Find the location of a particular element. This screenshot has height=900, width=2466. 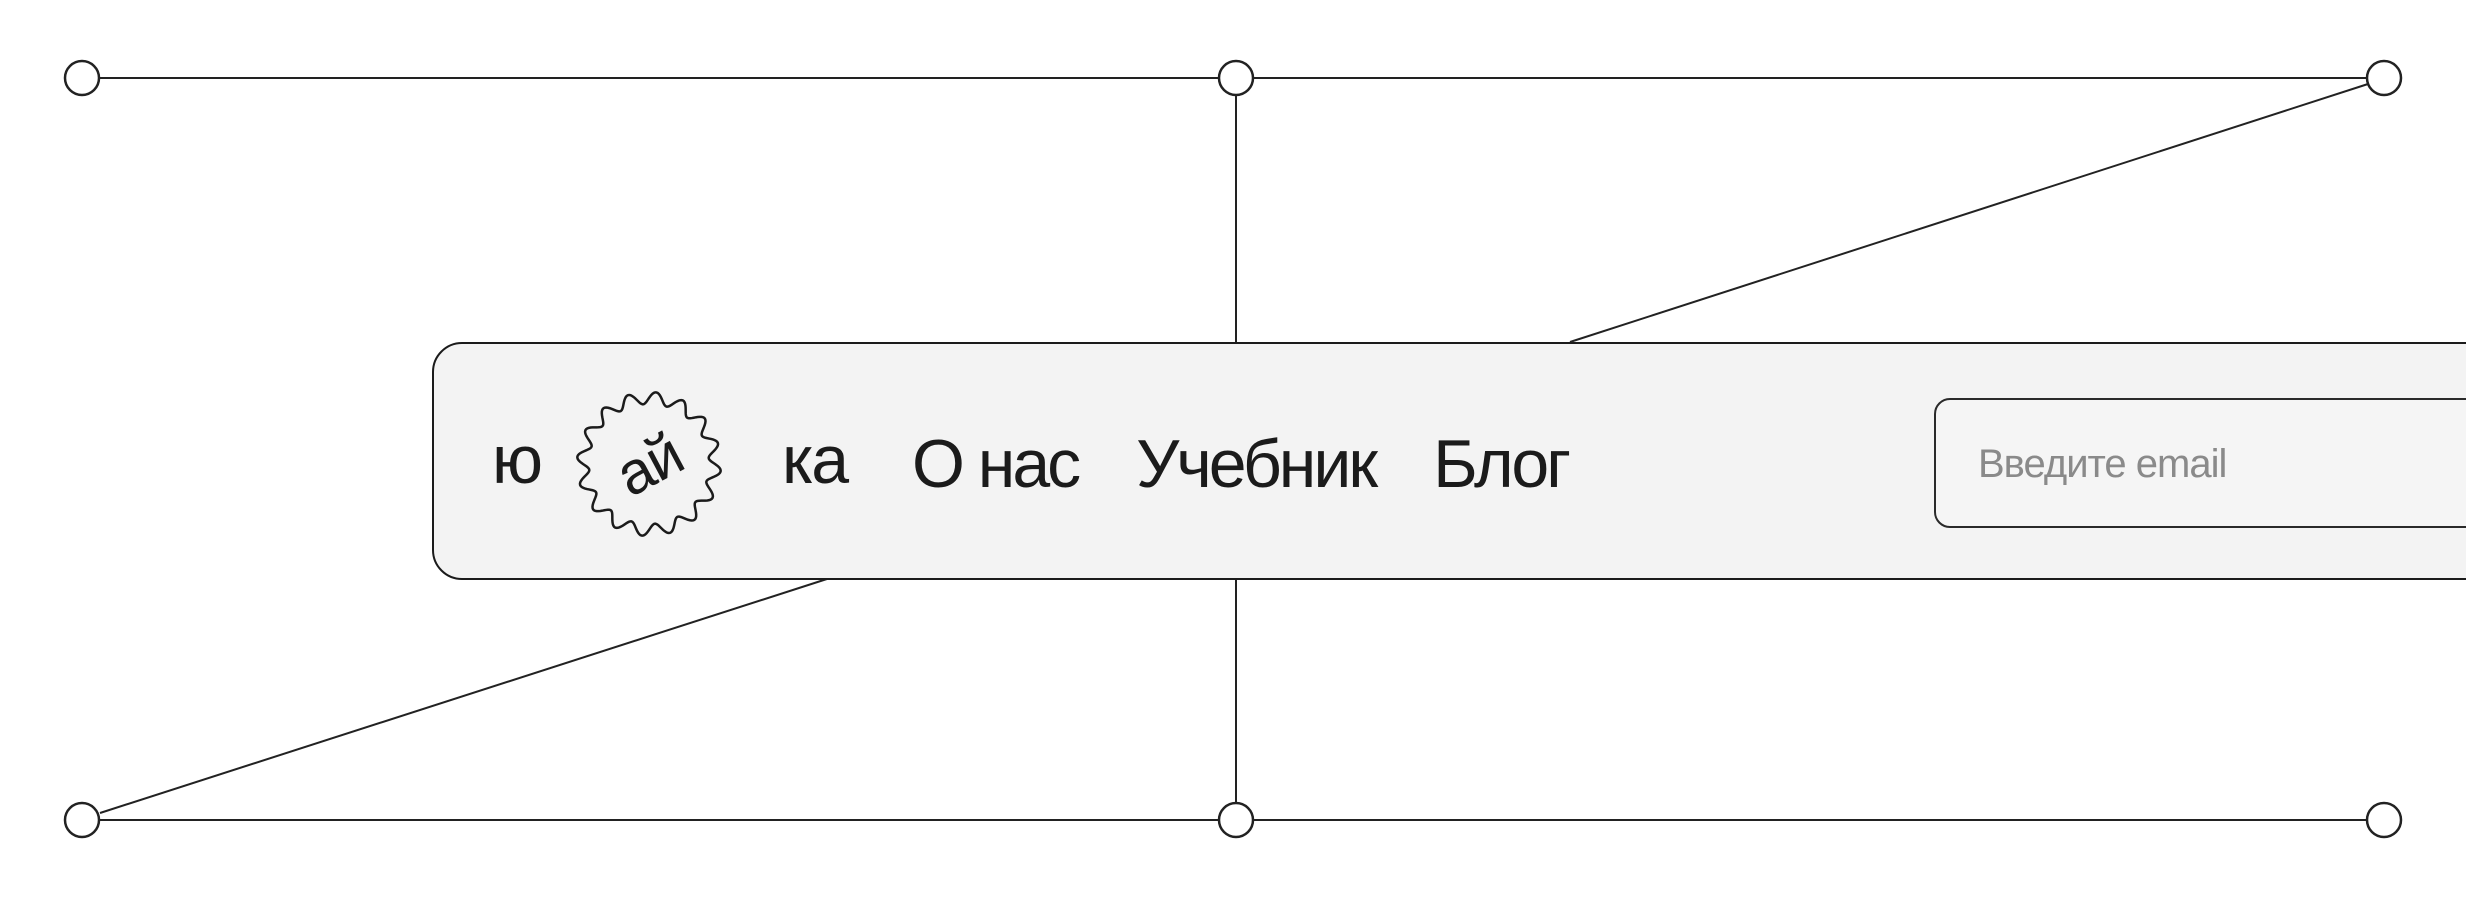

email-field-container is located at coordinates (2200, 463).